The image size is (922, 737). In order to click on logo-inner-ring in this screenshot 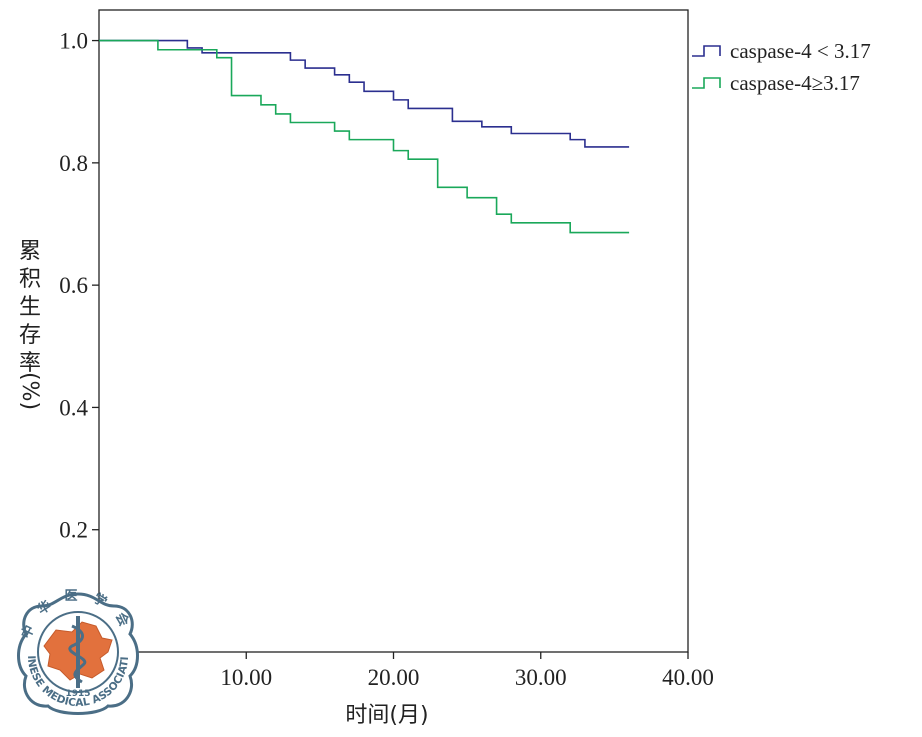, I will do `click(78, 652)`.